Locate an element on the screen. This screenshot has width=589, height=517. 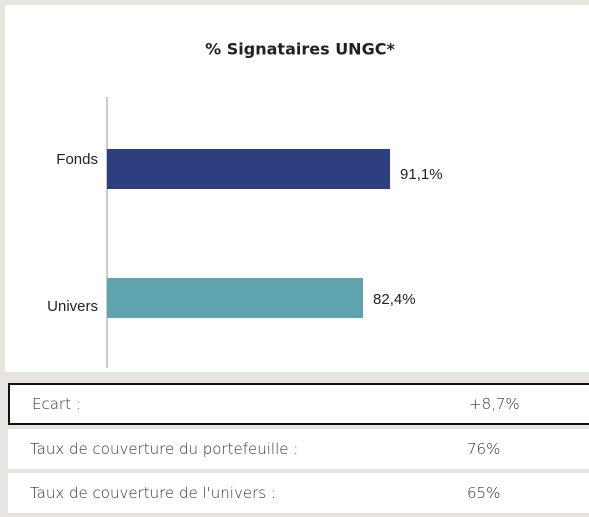
row-label: Taux de couverture du portefeuille : is located at coordinates (164, 449).